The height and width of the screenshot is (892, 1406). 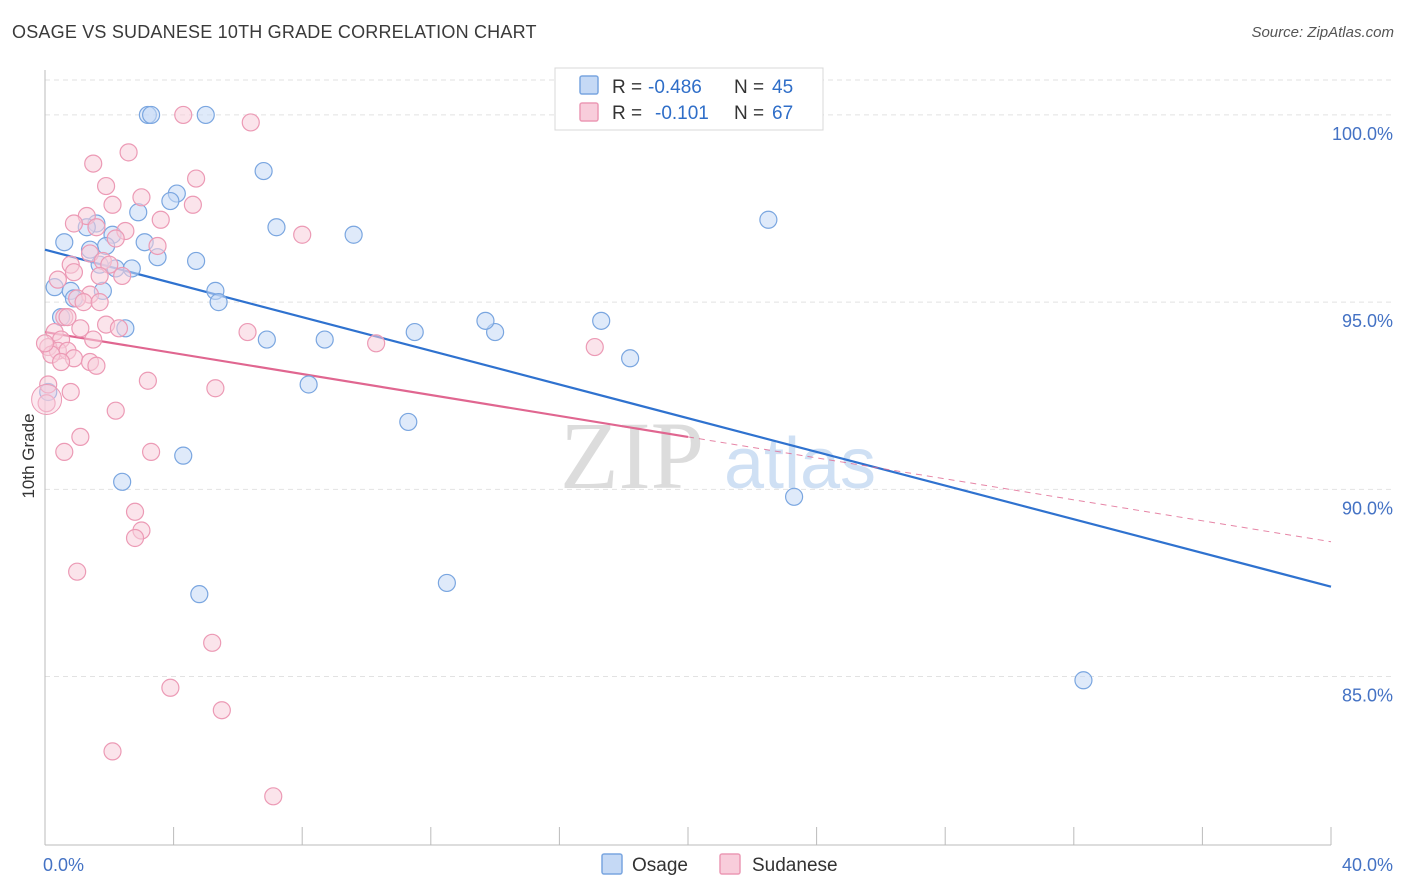 I want to click on y-tick-label: 85.0%, so click(x=1367, y=696).